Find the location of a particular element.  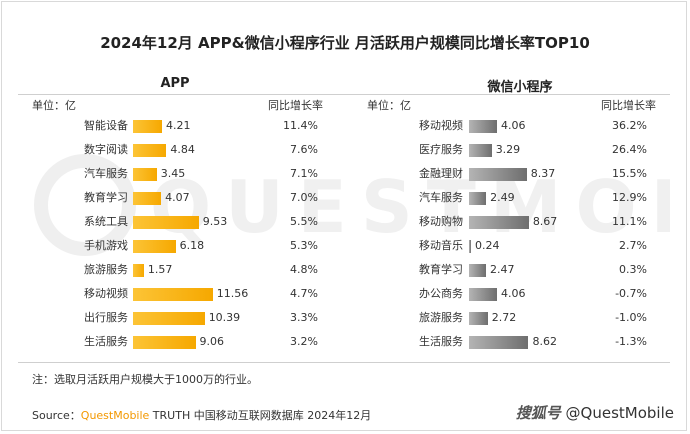

growth-header-miniprogram: 同比增长率 is located at coordinates (628, 105).